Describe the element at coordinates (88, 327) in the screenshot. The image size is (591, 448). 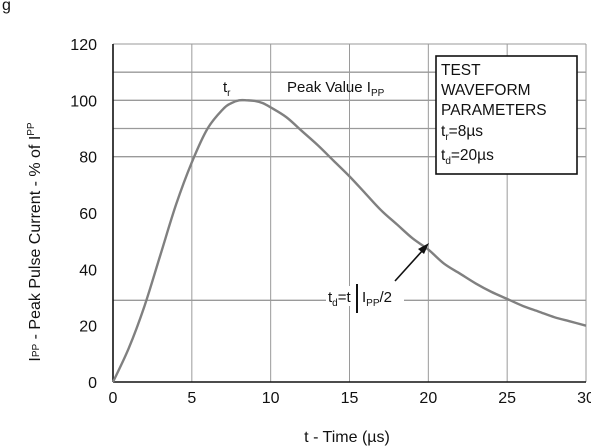
I see `y-tick-label-20: 20` at that location.